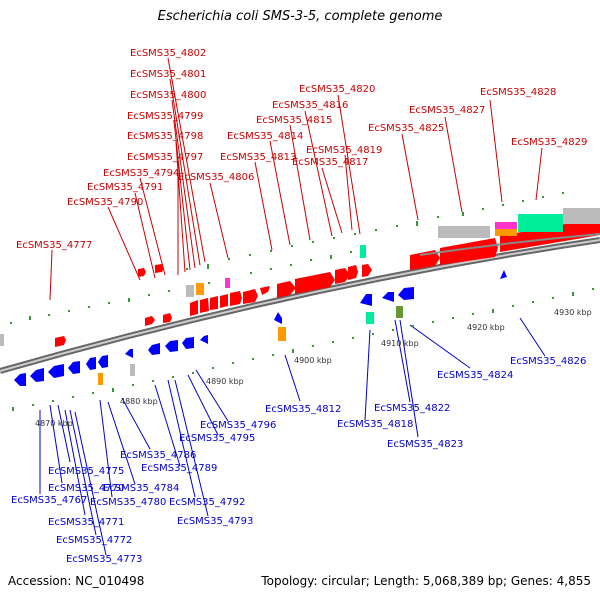  I want to click on gene-label: EcSMS35_4777, so click(54, 245).